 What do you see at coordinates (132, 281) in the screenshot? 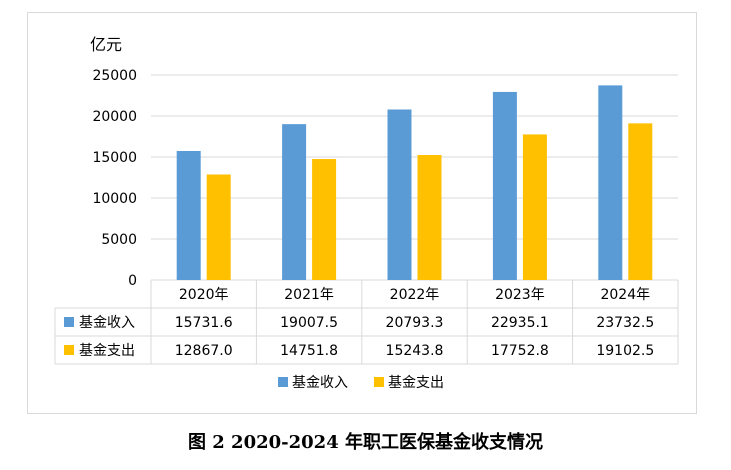
I see `y-tick-label: 0` at bounding box center [132, 281].